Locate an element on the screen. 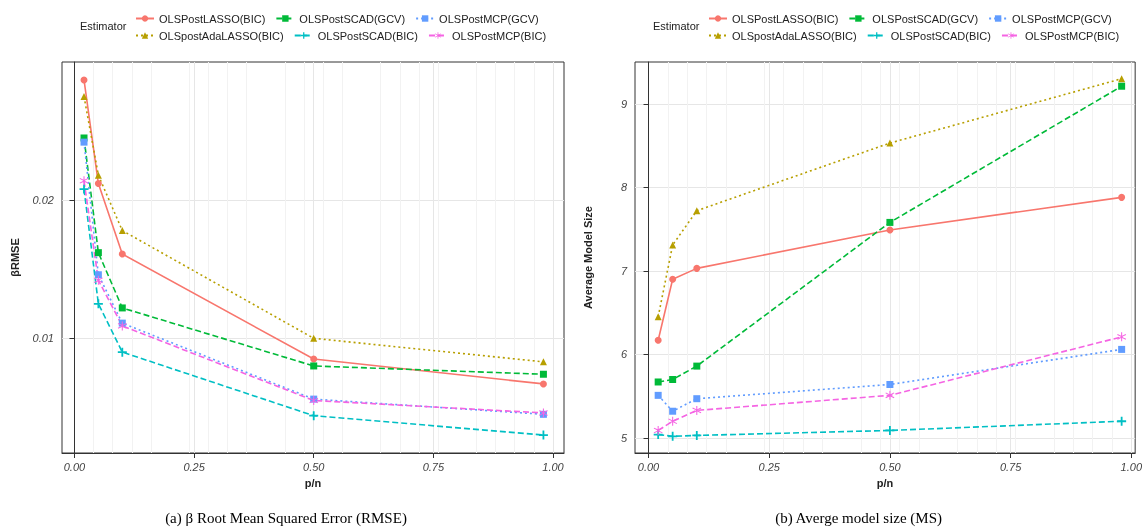 The width and height of the screenshot is (1145, 529). y-tick-label: 0.01 is located at coordinates (43, 338).